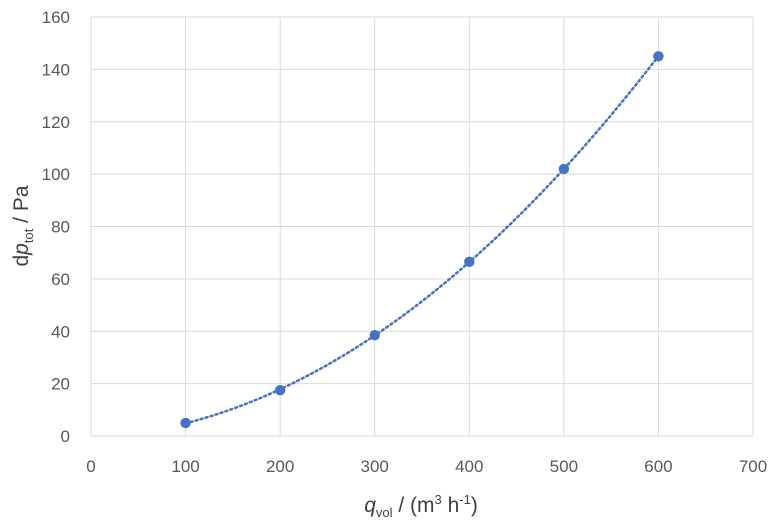 The image size is (781, 523). I want to click on y-tick-label: 140, so click(56, 69).